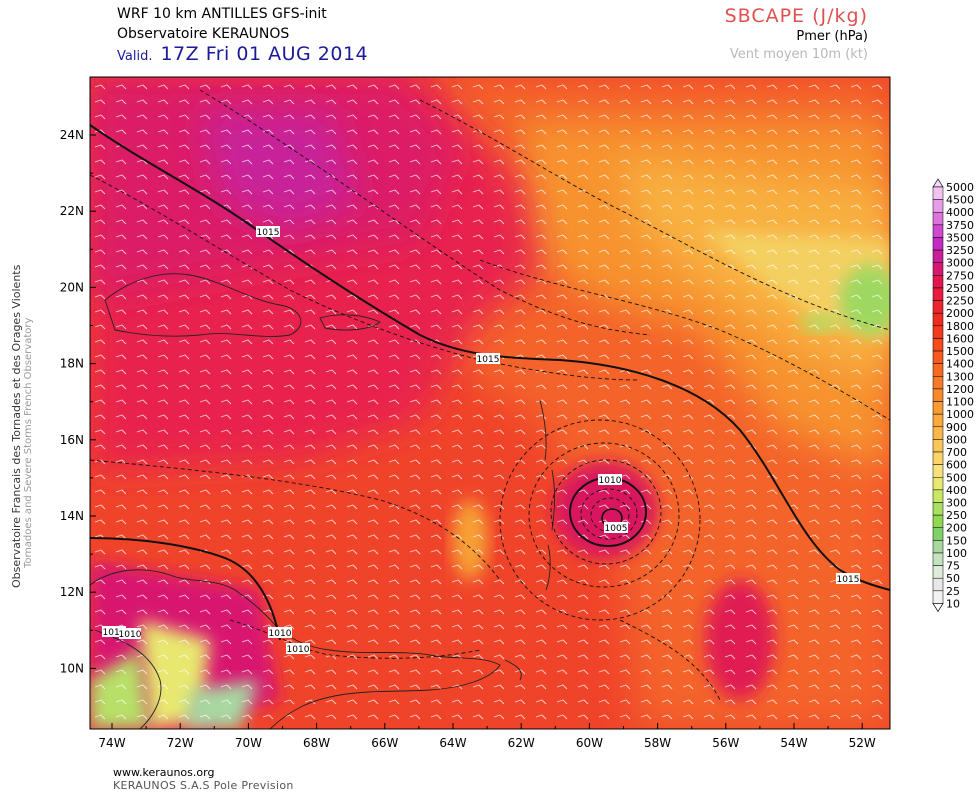  Describe the element at coordinates (960, 402) in the screenshot. I see `colorbar-label: 1100` at that location.